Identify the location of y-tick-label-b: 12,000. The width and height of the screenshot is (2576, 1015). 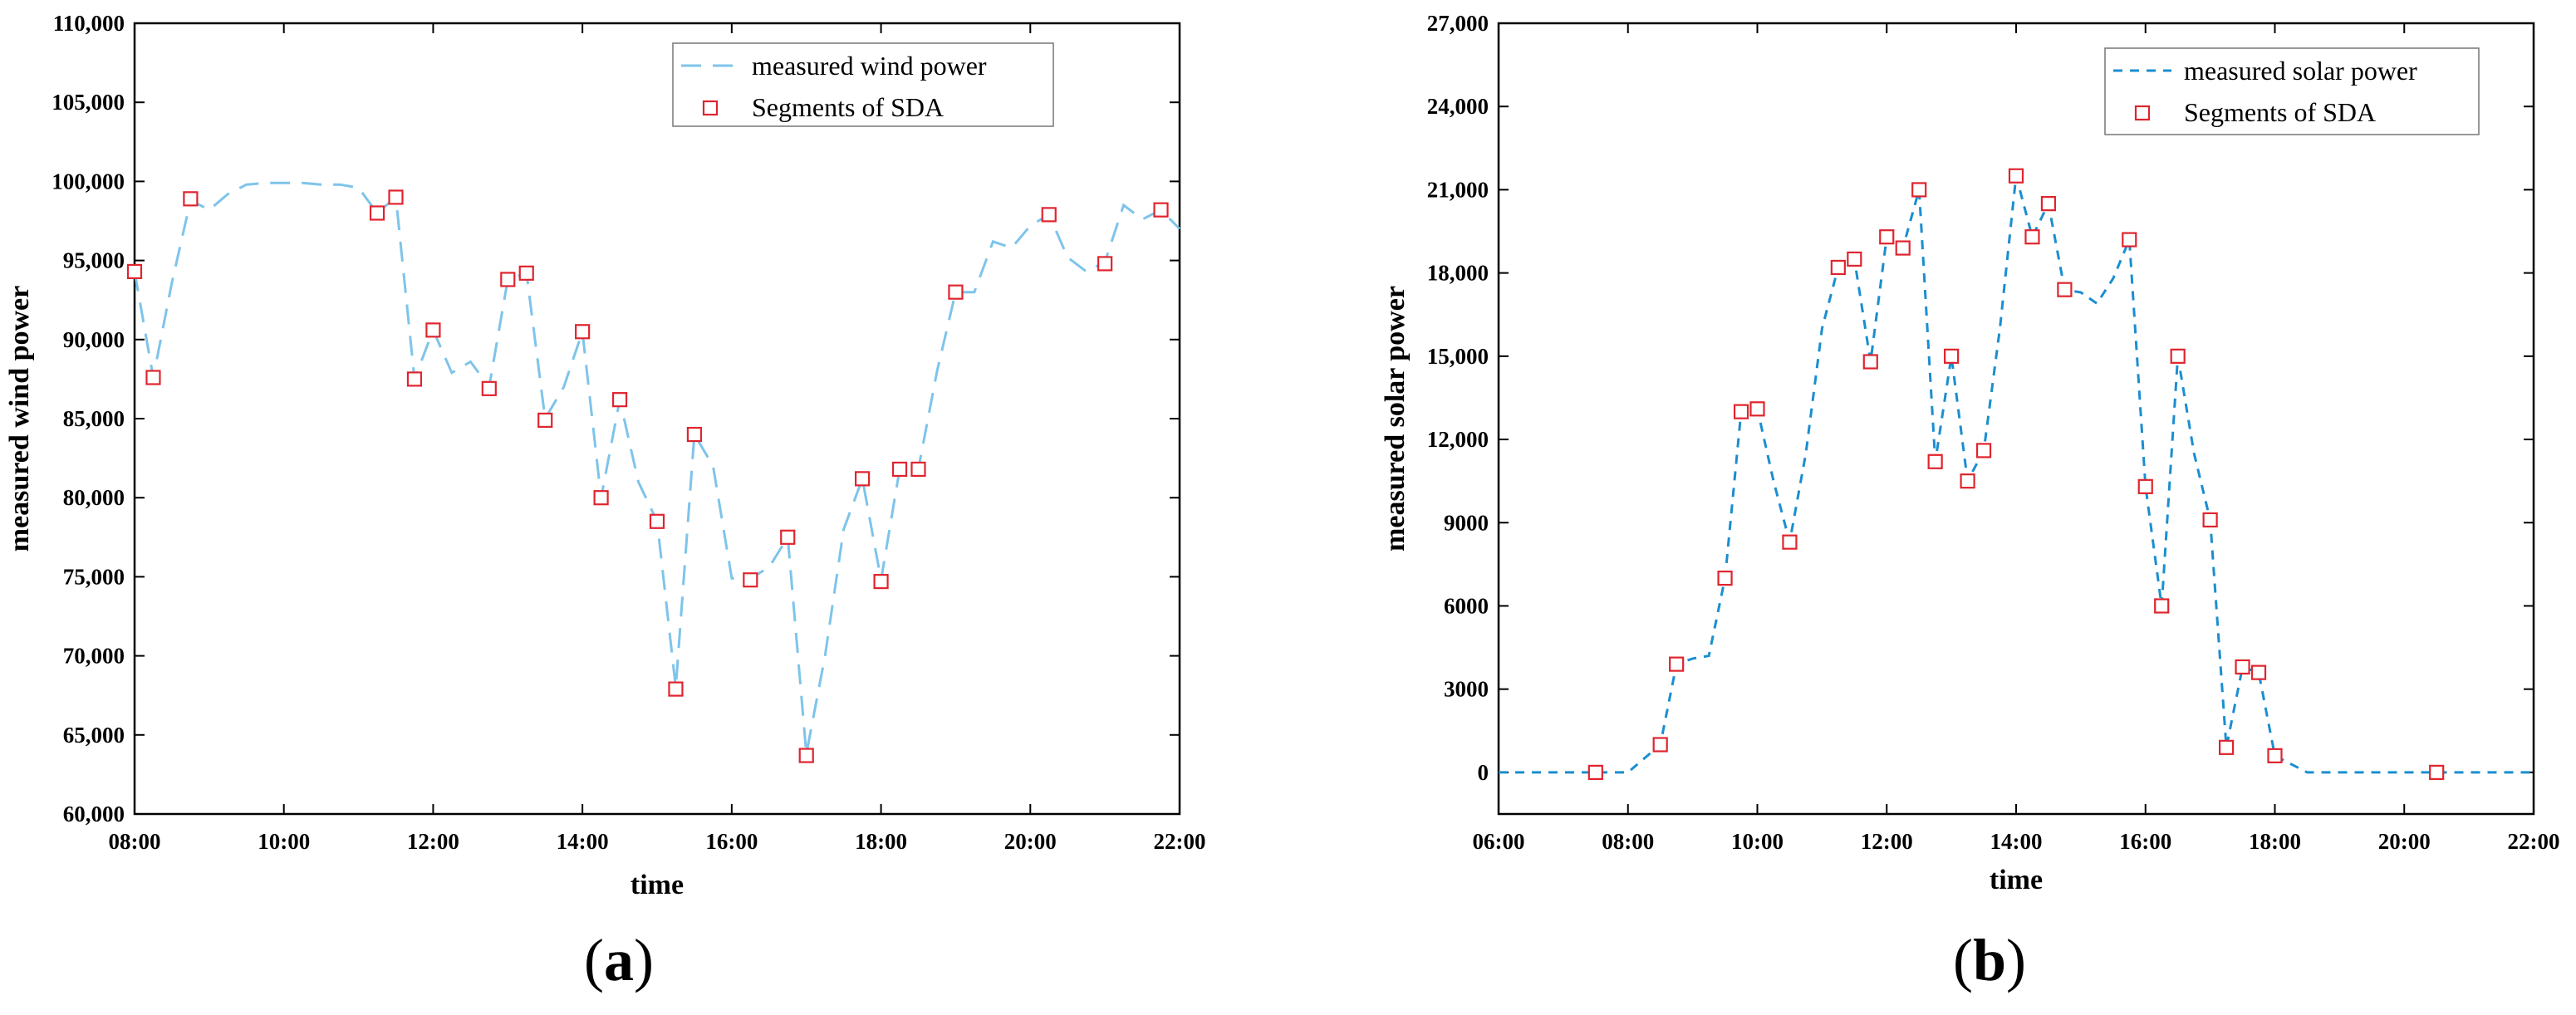
(1458, 439).